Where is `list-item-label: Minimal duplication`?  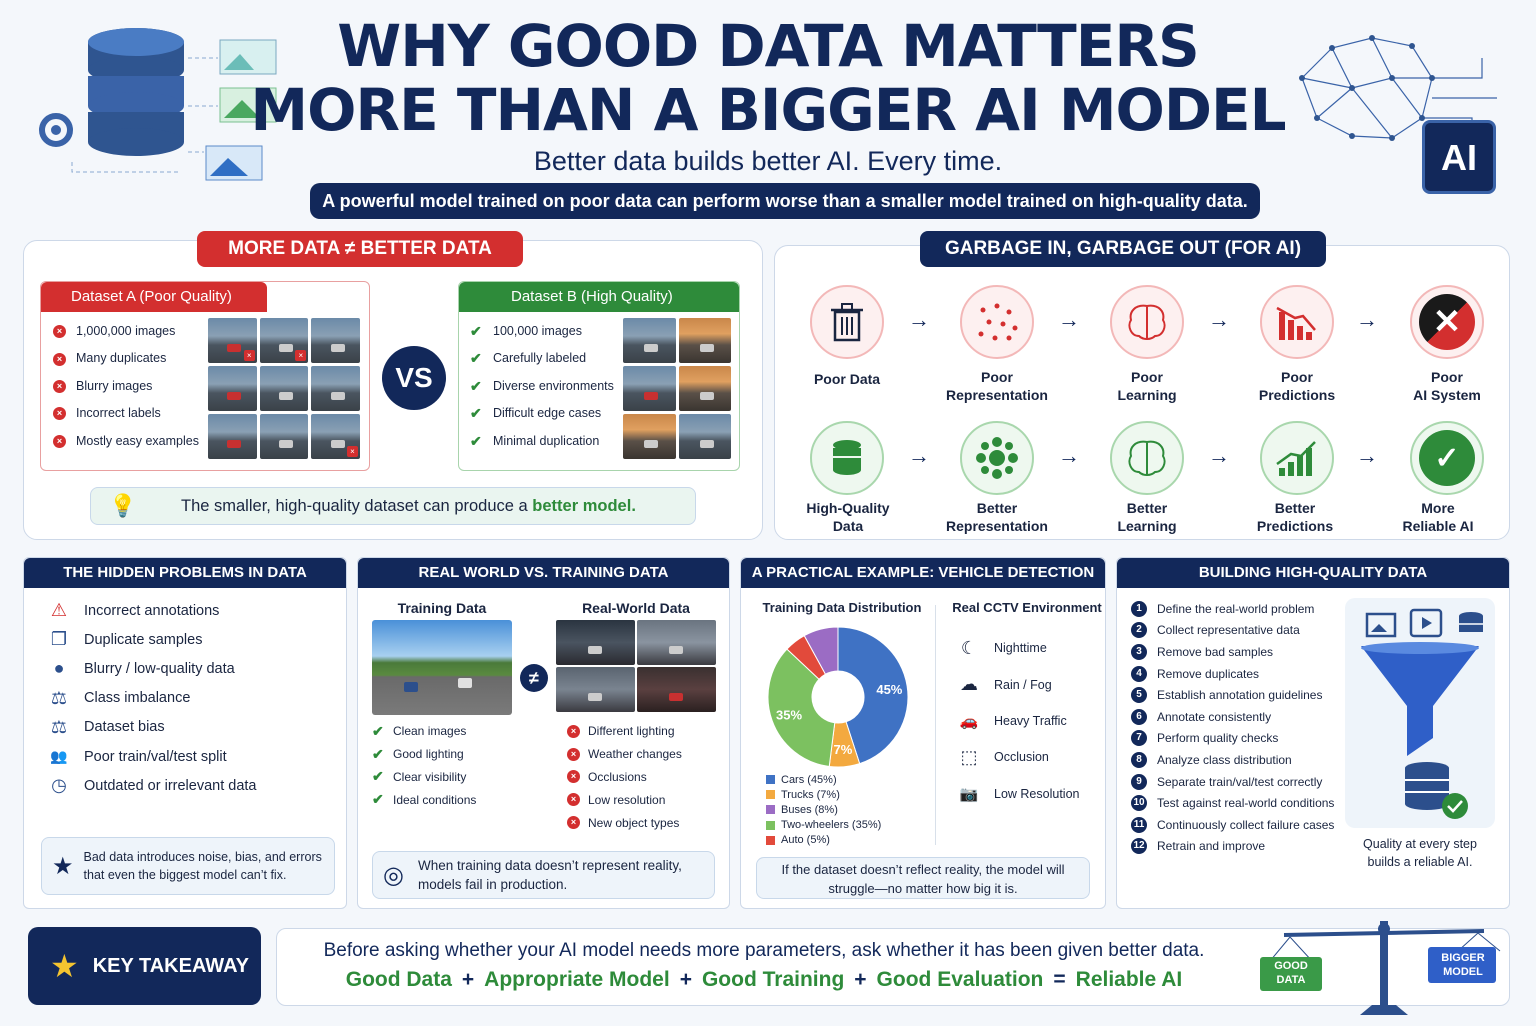 list-item-label: Minimal duplication is located at coordinates (546, 440).